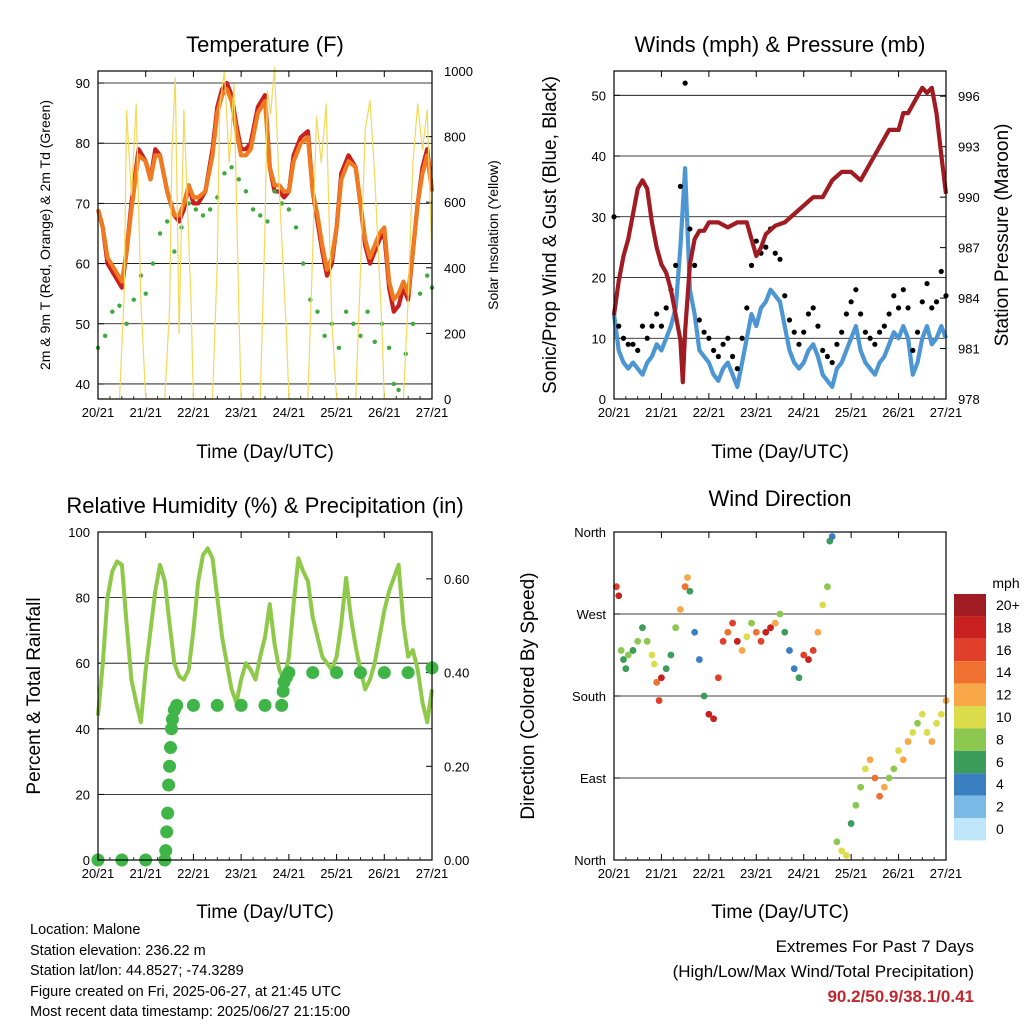 This screenshot has height=1024, width=1024. Describe the element at coordinates (851, 412) in the screenshot. I see `x-tick-label: 25/21` at that location.